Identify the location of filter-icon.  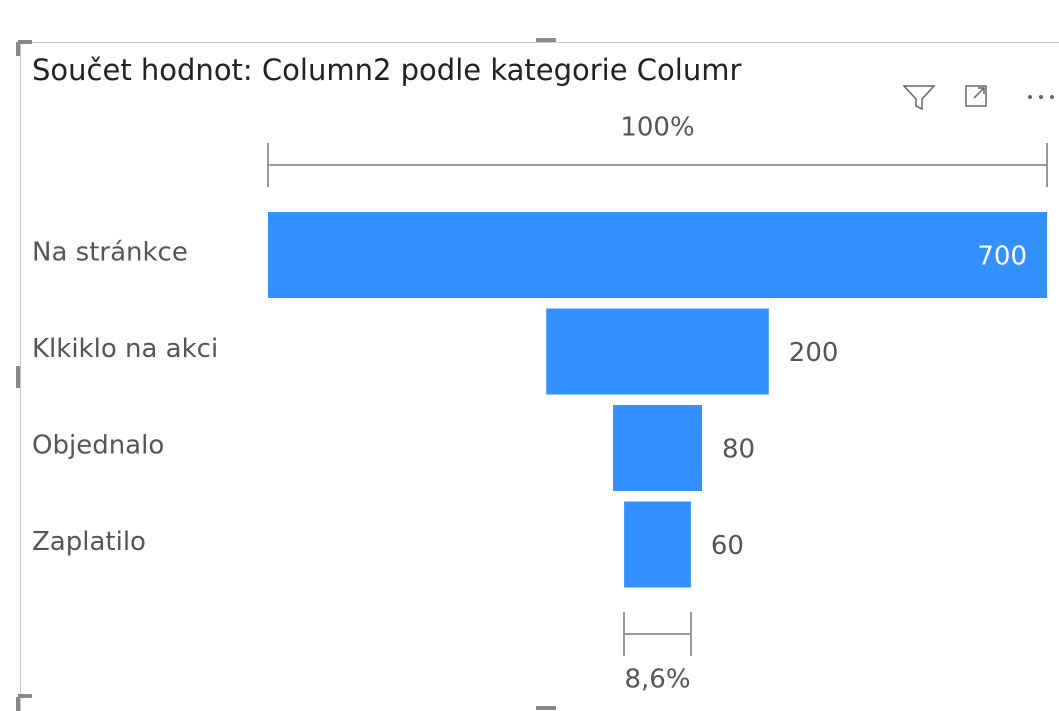
(919, 98).